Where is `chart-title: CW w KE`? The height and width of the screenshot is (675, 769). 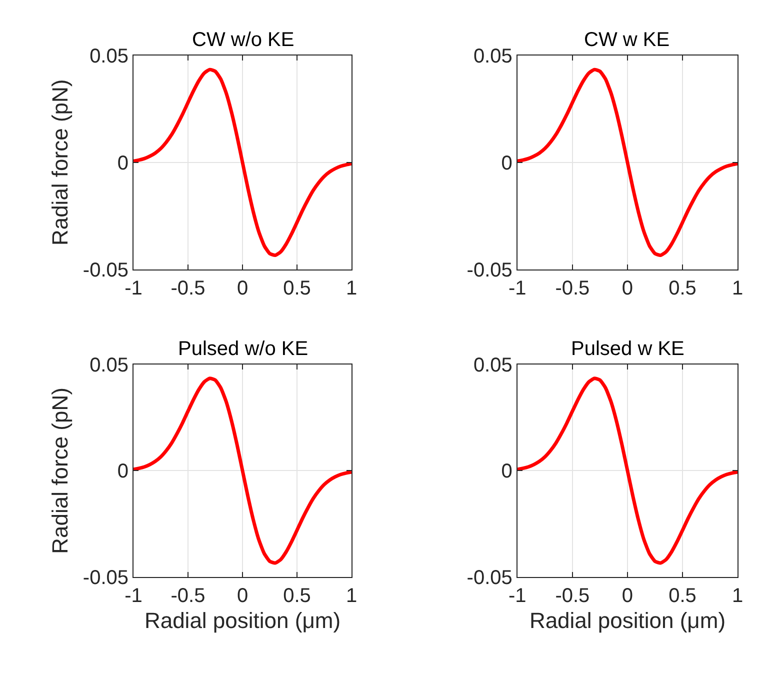 chart-title: CW w KE is located at coordinates (627, 40).